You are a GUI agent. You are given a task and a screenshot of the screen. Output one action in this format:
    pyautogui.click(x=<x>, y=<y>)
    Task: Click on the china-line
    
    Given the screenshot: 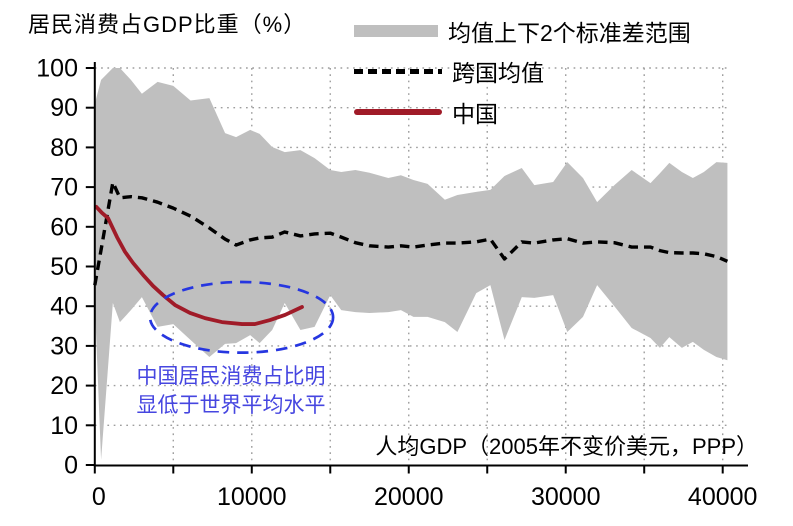 What is the action you would take?
    pyautogui.click(x=199, y=265)
    